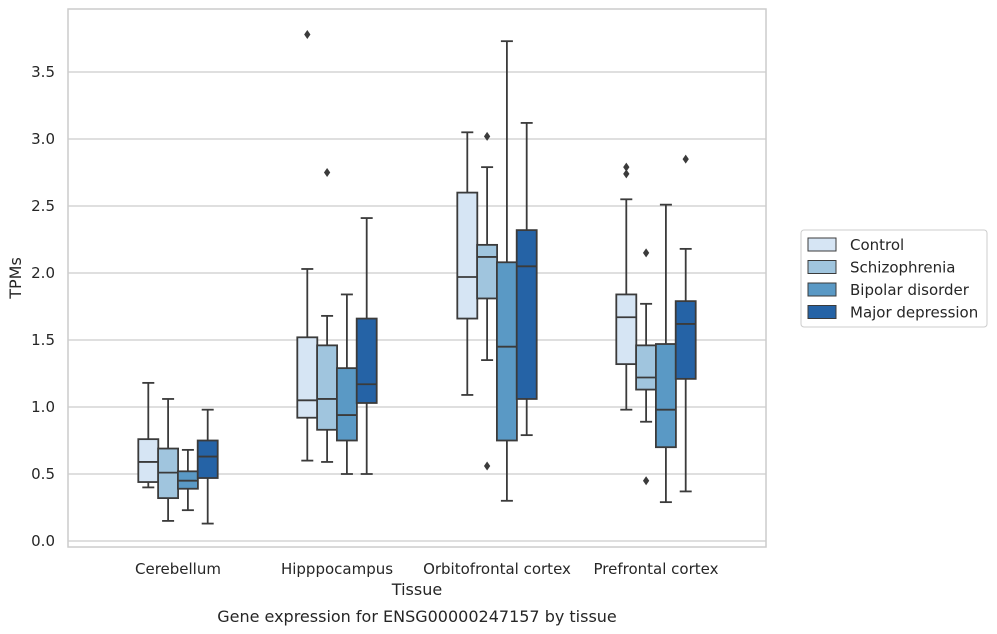  I want to click on x-tick-label: Prefrontal cortex, so click(656, 569).